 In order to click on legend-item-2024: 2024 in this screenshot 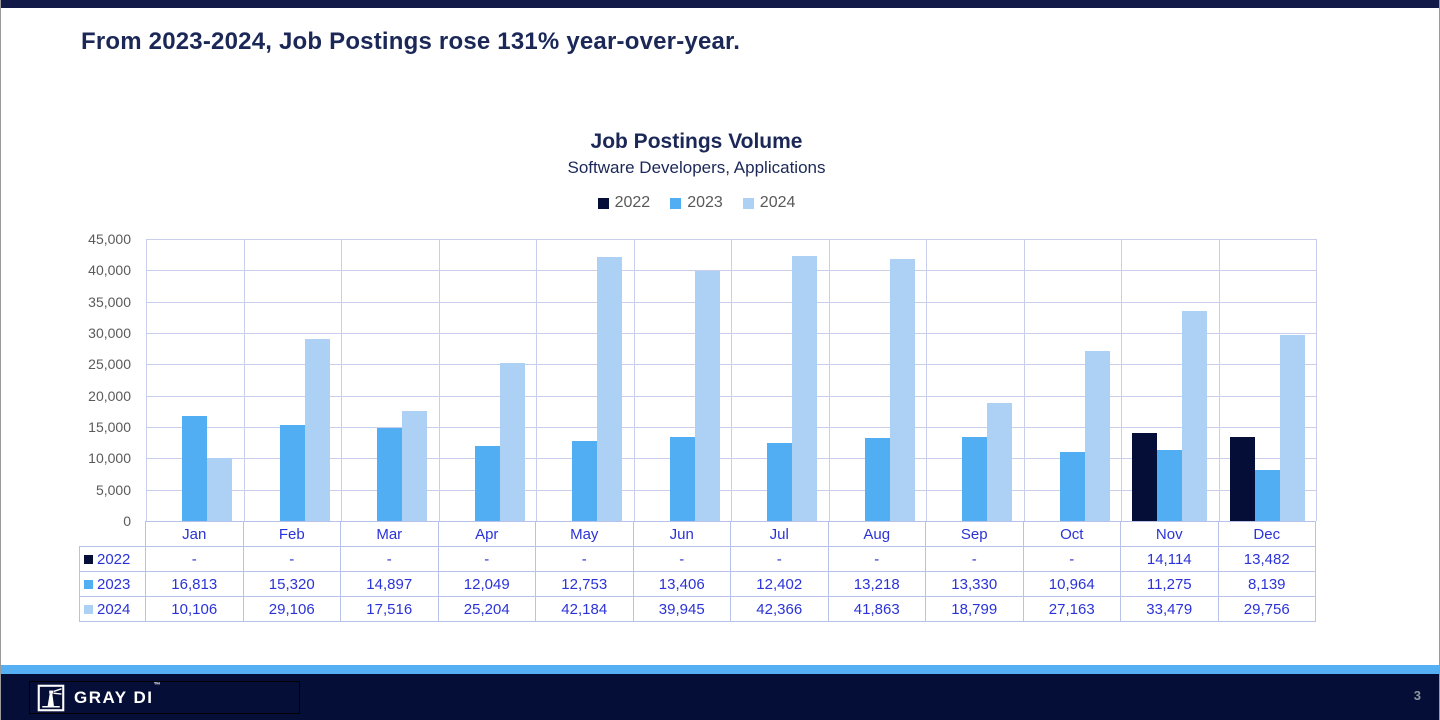, I will do `click(769, 203)`.